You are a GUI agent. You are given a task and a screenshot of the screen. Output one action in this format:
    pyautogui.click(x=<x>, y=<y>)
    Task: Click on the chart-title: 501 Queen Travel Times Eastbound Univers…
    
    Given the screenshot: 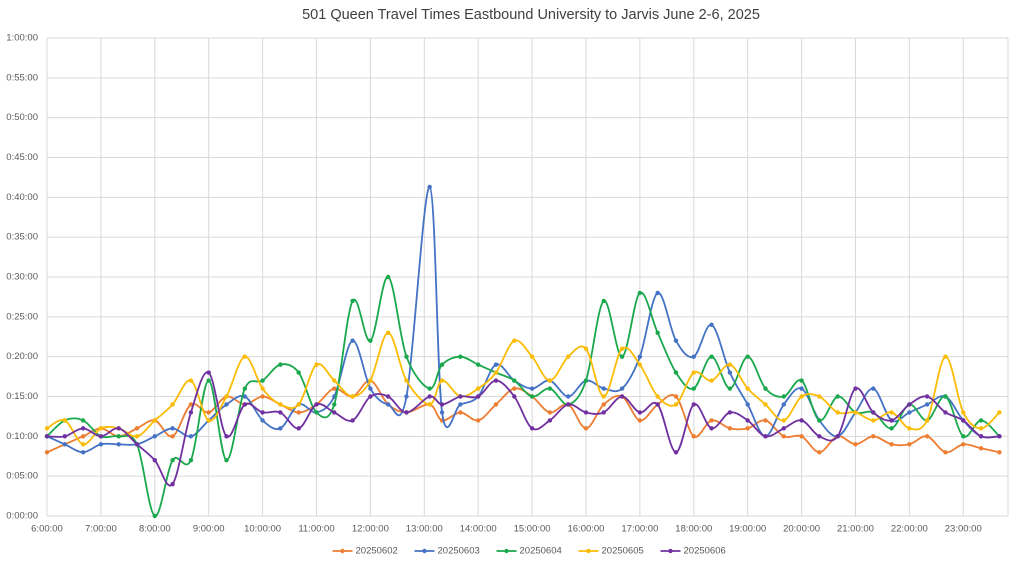 What is the action you would take?
    pyautogui.click(x=531, y=15)
    